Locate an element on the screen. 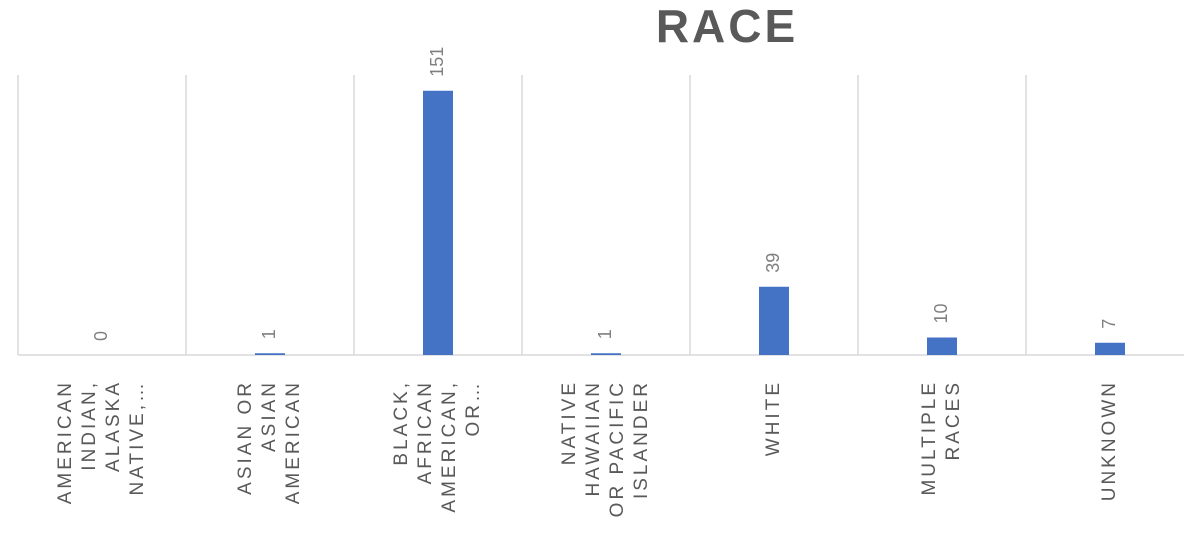 This screenshot has height=537, width=1184. label-line: WHITE is located at coordinates (773, 418).